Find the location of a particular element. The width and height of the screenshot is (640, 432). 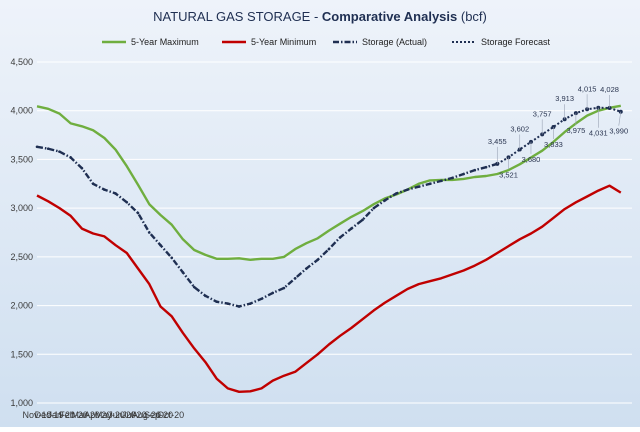

x-tick-label: Jan-20 is located at coordinates (62, 415).